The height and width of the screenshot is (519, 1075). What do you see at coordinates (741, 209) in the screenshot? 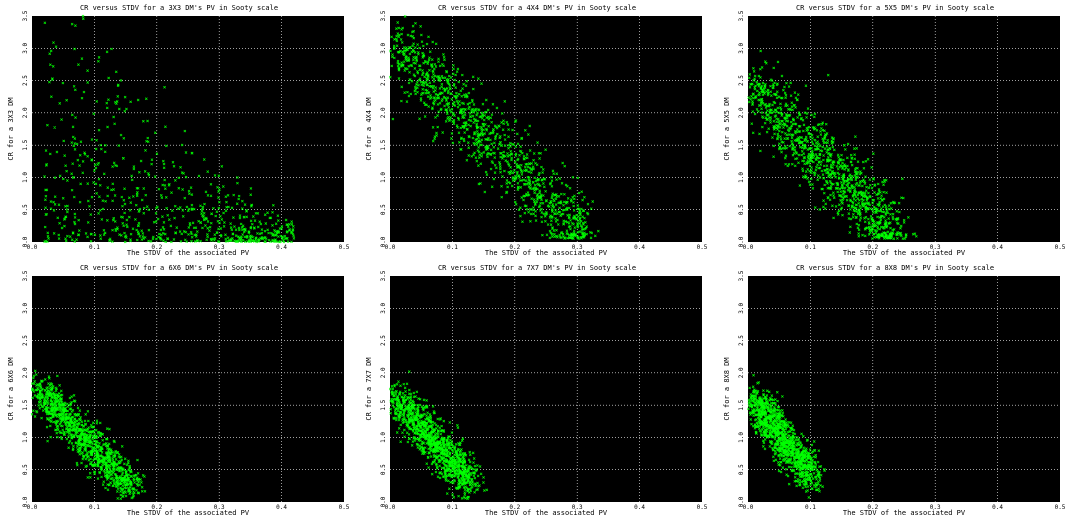
I see `y-tick-label: 0.5` at bounding box center [741, 209].